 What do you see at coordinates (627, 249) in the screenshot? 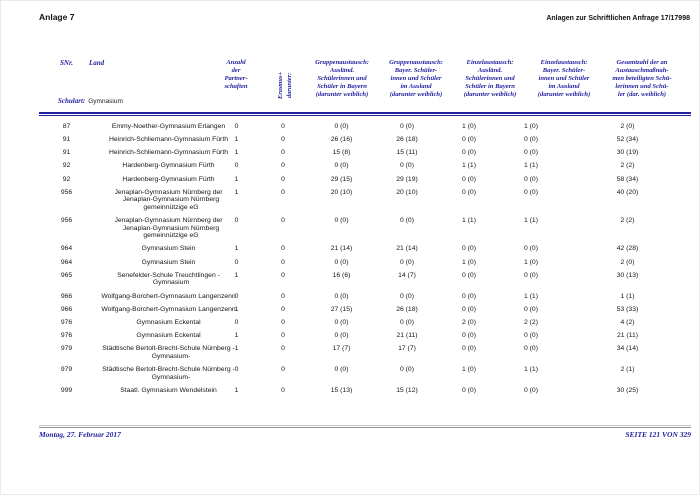
I see `gesamtzahl: 42 (28)` at bounding box center [627, 249].